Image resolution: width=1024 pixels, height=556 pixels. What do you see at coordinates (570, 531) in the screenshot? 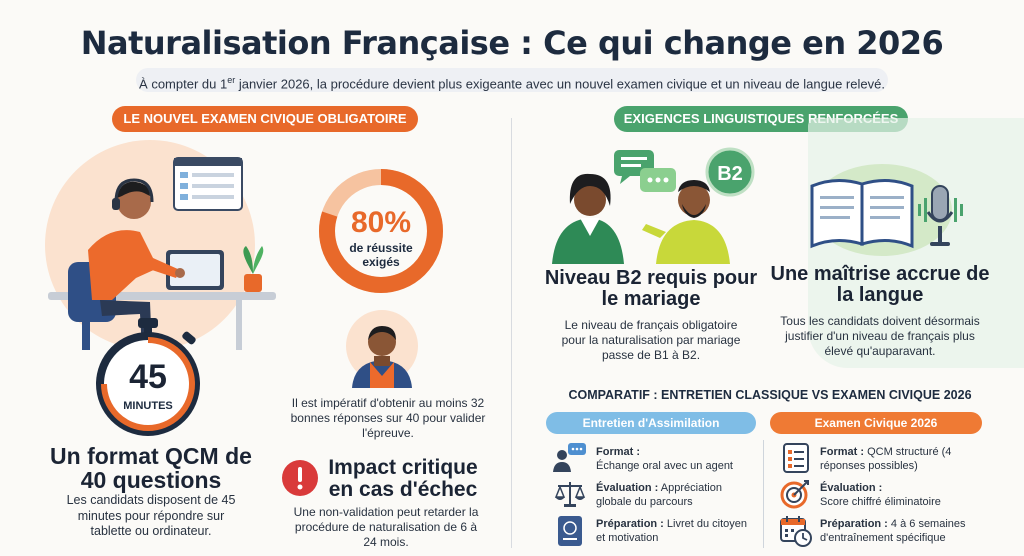
I see `booklet-icon` at bounding box center [570, 531].